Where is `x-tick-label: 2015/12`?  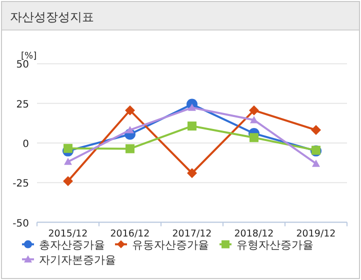 x-tick-label: 2015/12 is located at coordinates (68, 234).